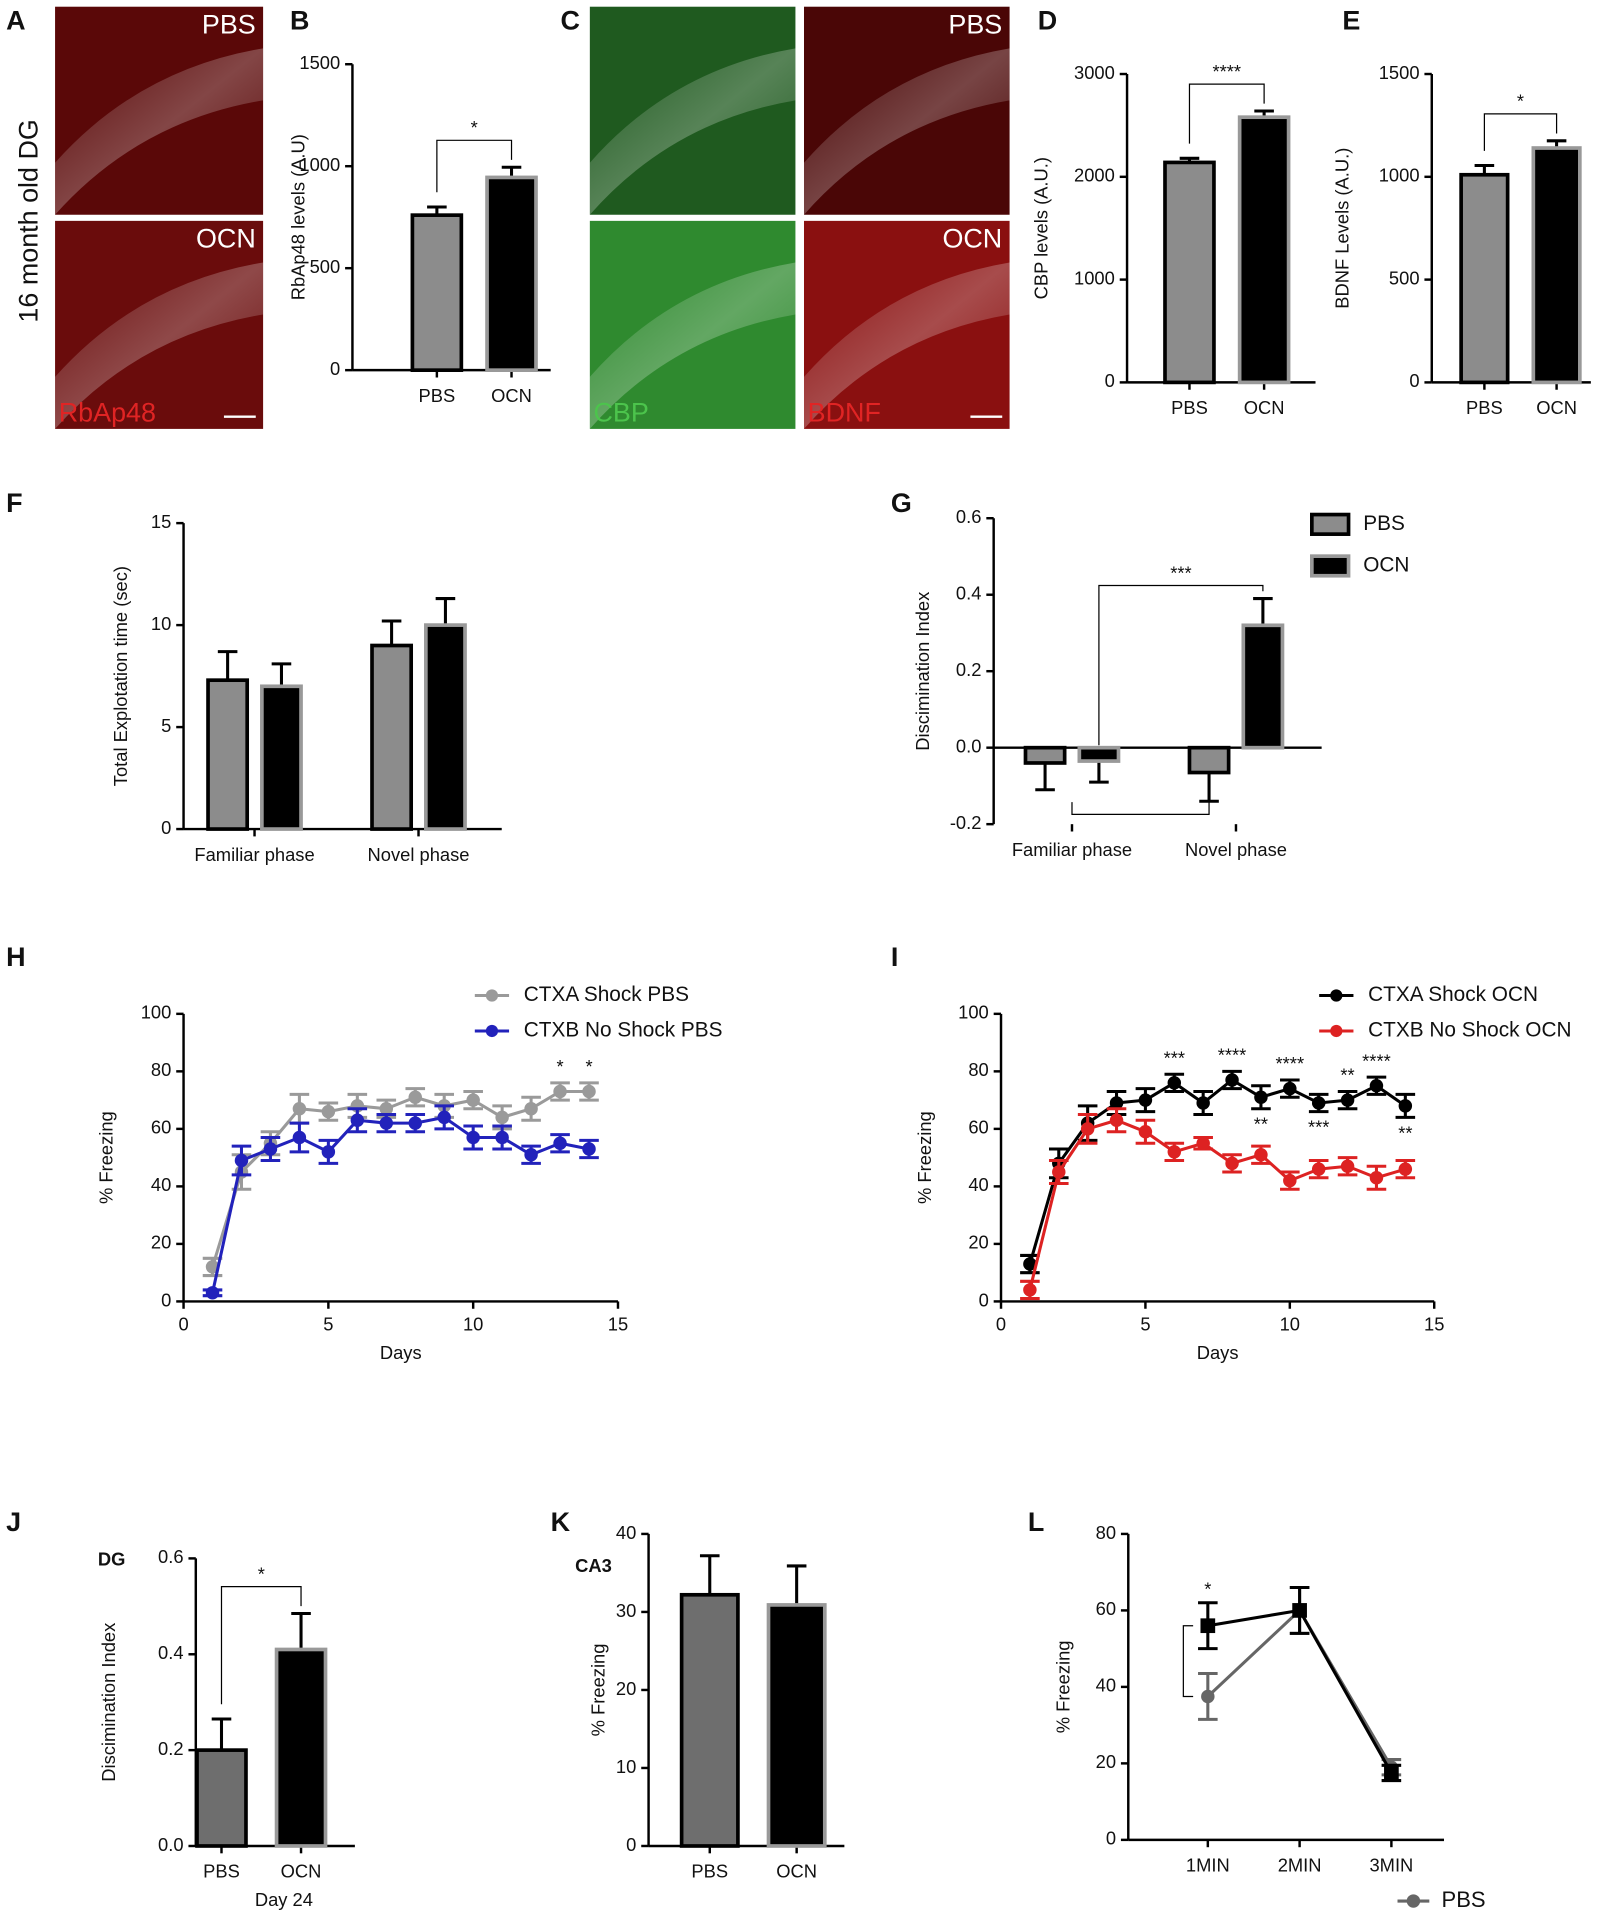 The height and width of the screenshot is (1920, 1619). I want to click on x-tick-label: 15, so click(1434, 1324).